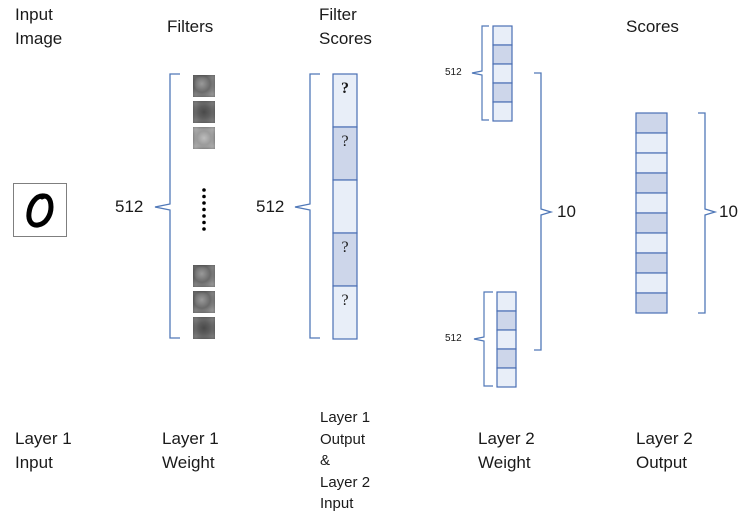  I want to click on weight-bottom-brace, so click(483, 339).